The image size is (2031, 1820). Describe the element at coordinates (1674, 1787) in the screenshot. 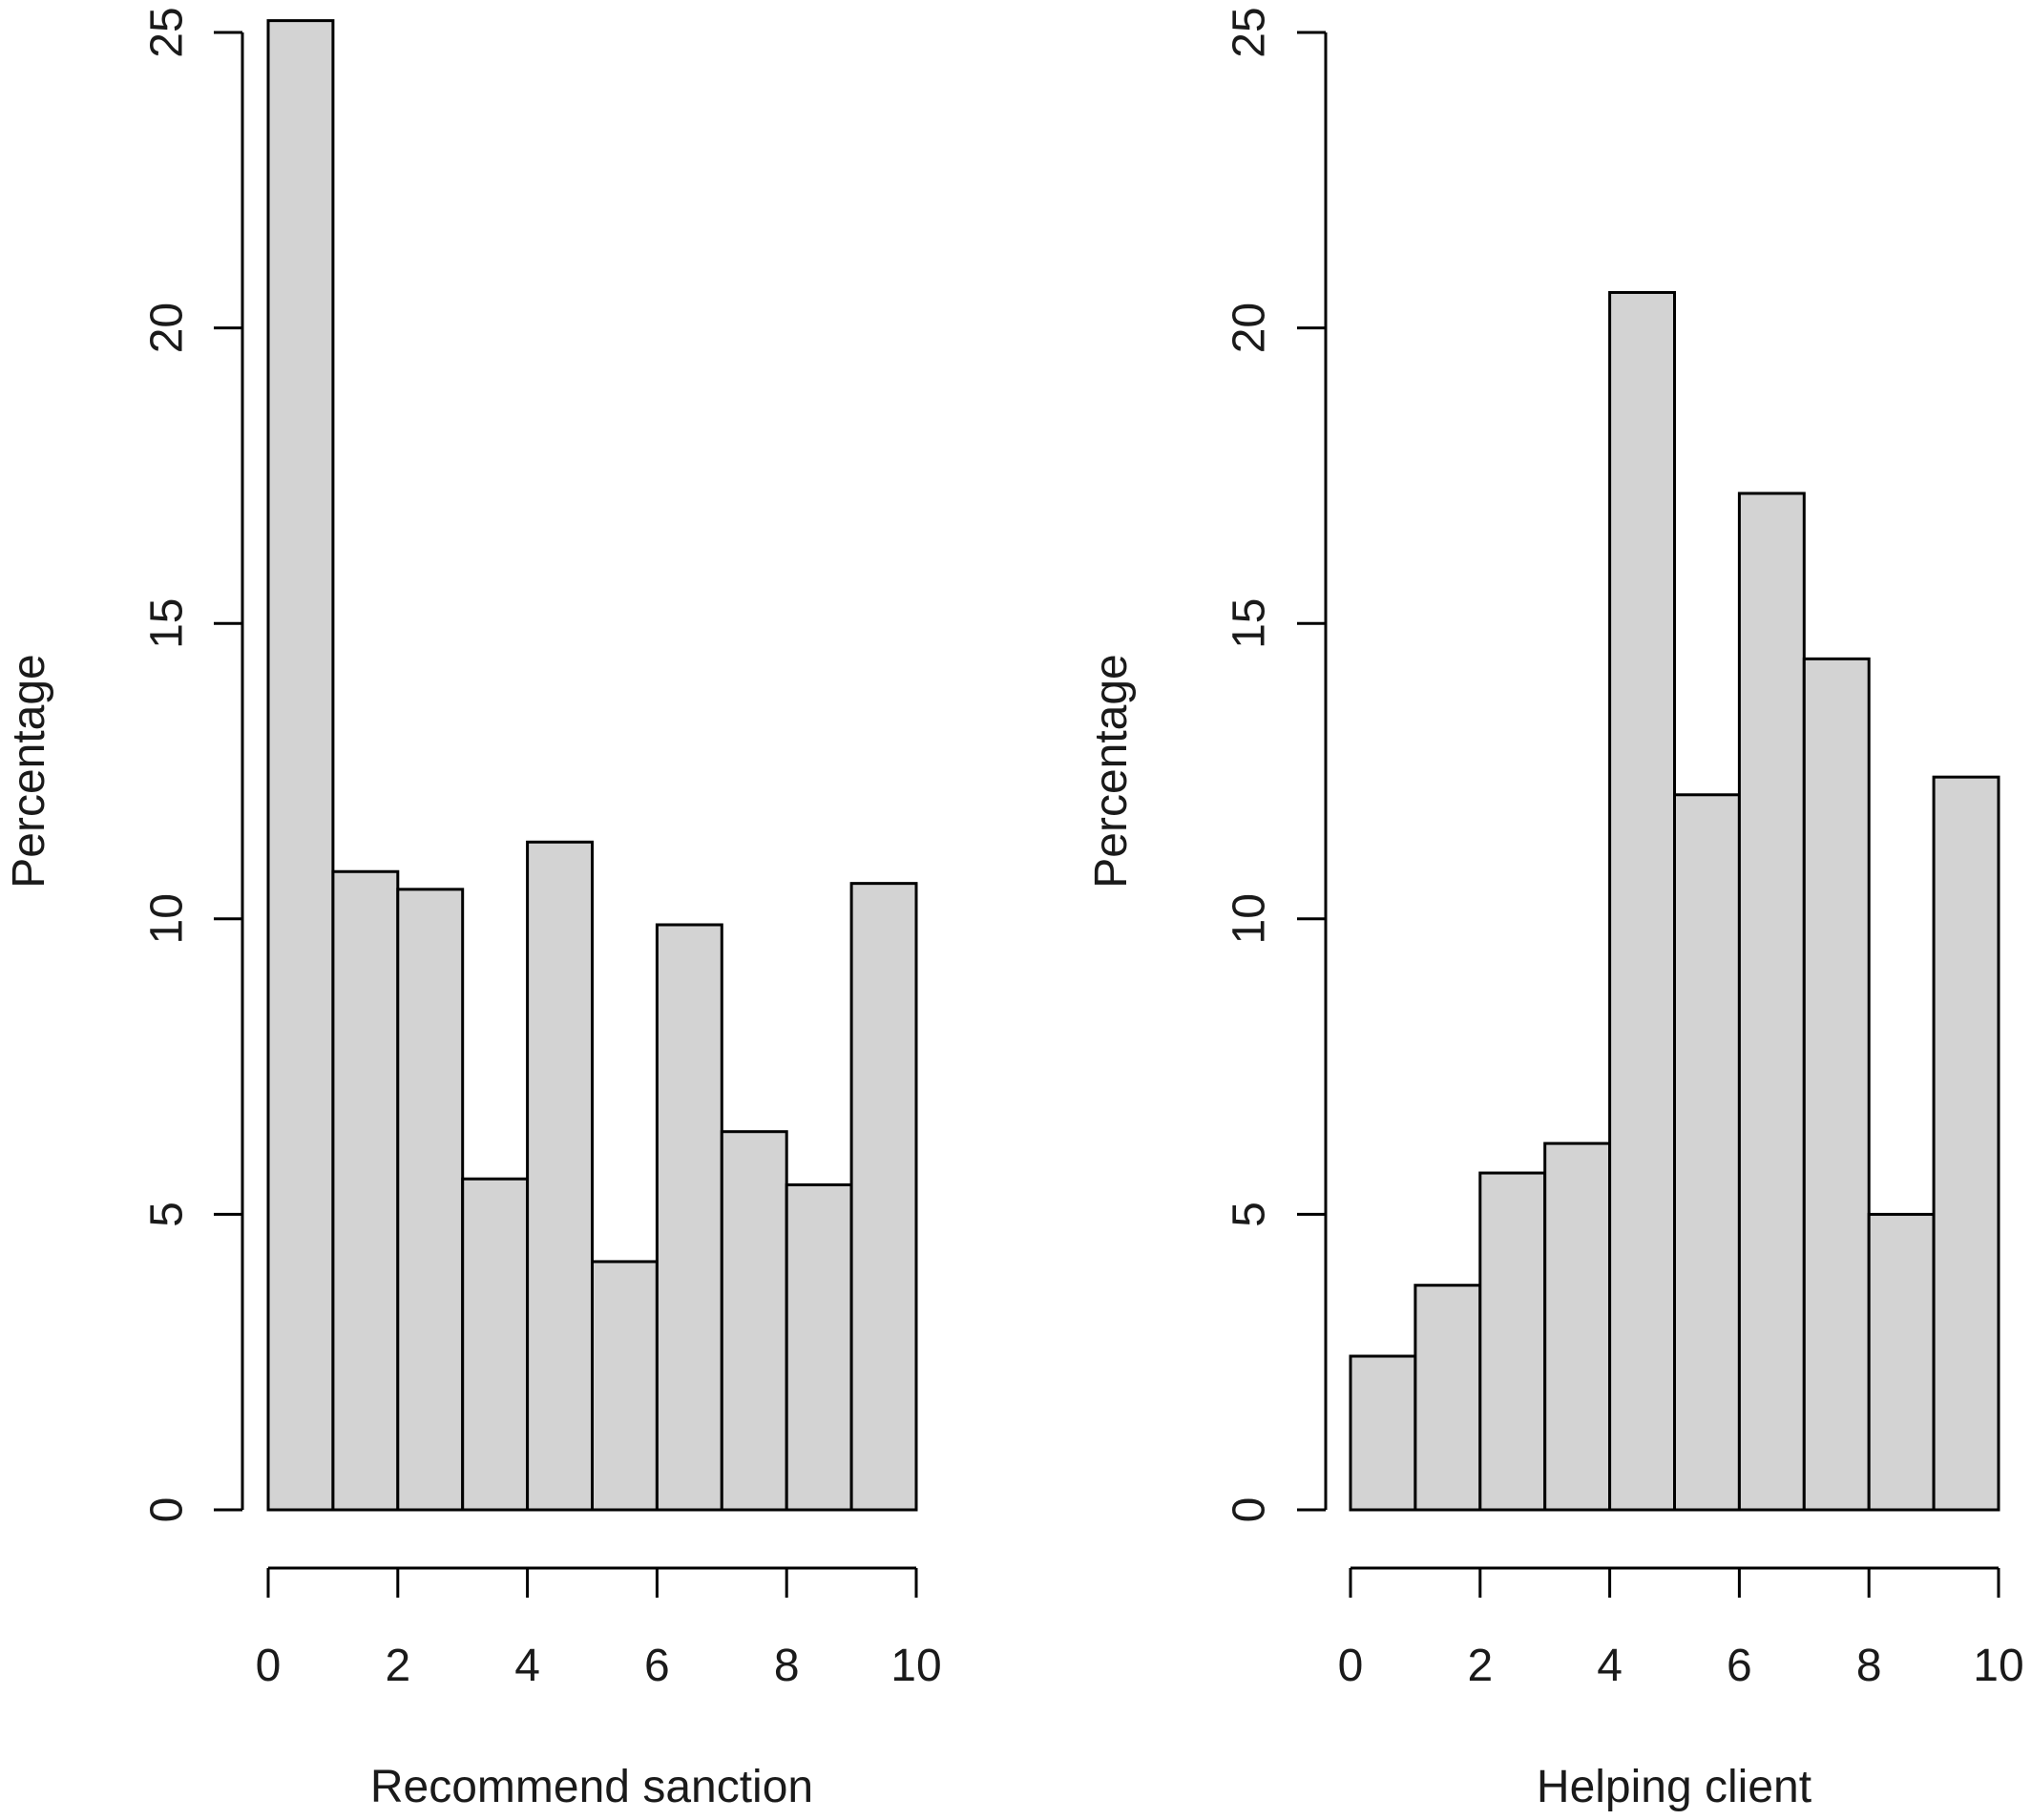

I see `x-axis-title: Helping client` at that location.